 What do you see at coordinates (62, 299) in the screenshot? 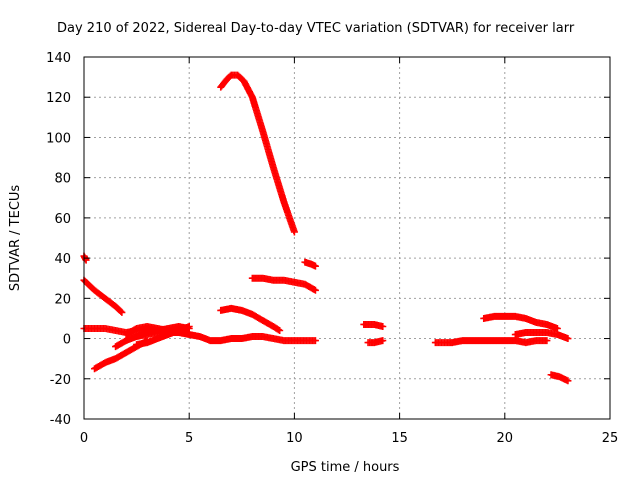
I see `y-tick-label: 20` at bounding box center [62, 299].